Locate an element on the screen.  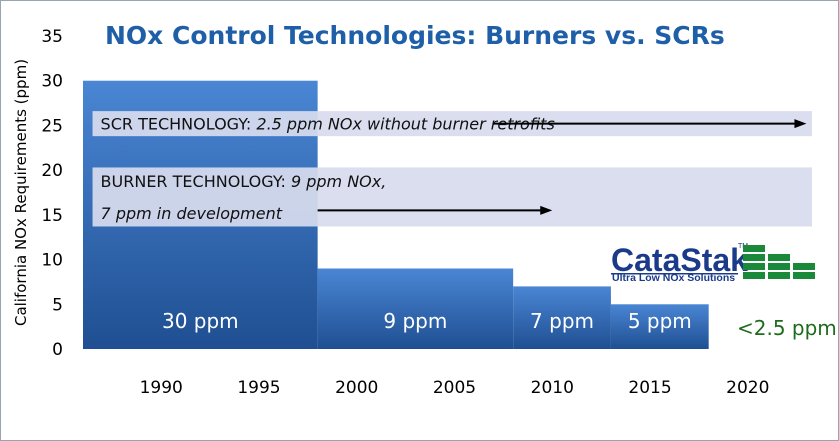
bar-label-1: 9 ppm is located at coordinates (415, 321).